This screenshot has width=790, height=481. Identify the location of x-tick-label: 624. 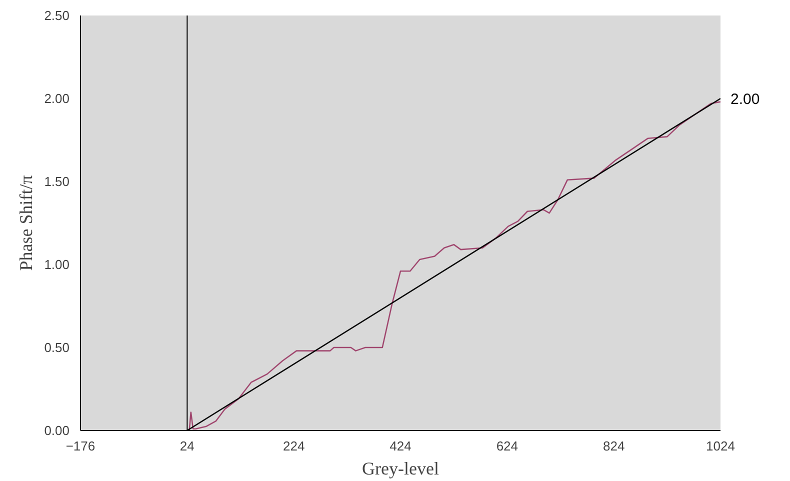
(507, 446).